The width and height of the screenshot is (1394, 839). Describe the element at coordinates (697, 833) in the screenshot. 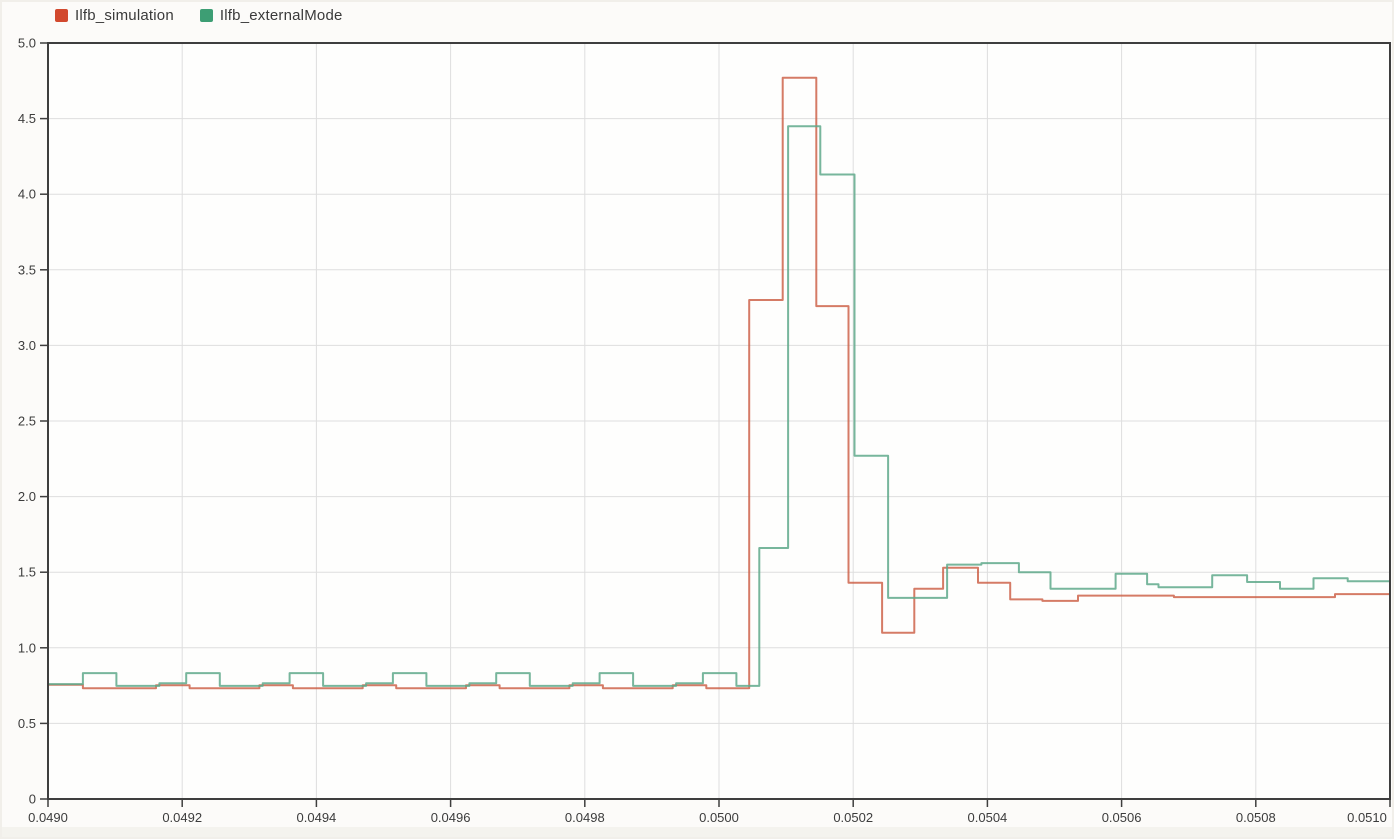

I see `bottom-strip` at that location.